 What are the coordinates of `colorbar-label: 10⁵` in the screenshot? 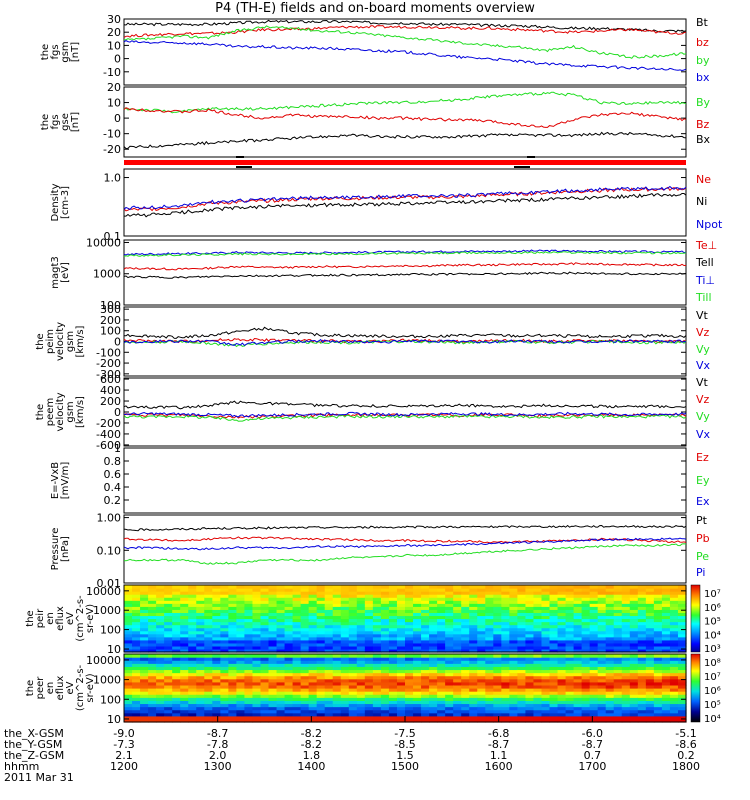 It's located at (712, 705).